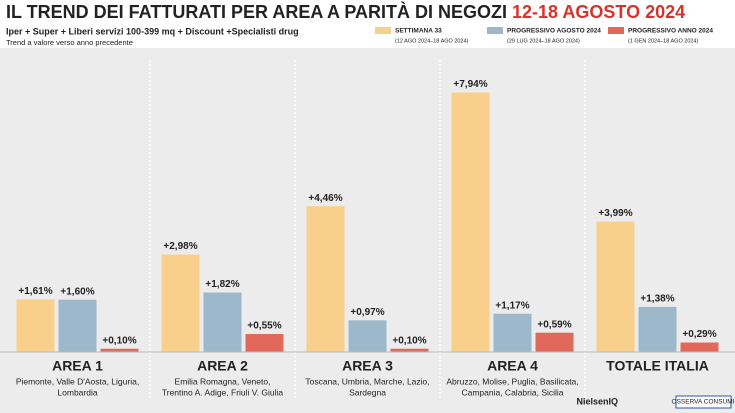 The image size is (735, 413). What do you see at coordinates (543, 41) in the screenshot?
I see `legend-period: (29 LUG 2024–18 AGO 2024)` at bounding box center [543, 41].